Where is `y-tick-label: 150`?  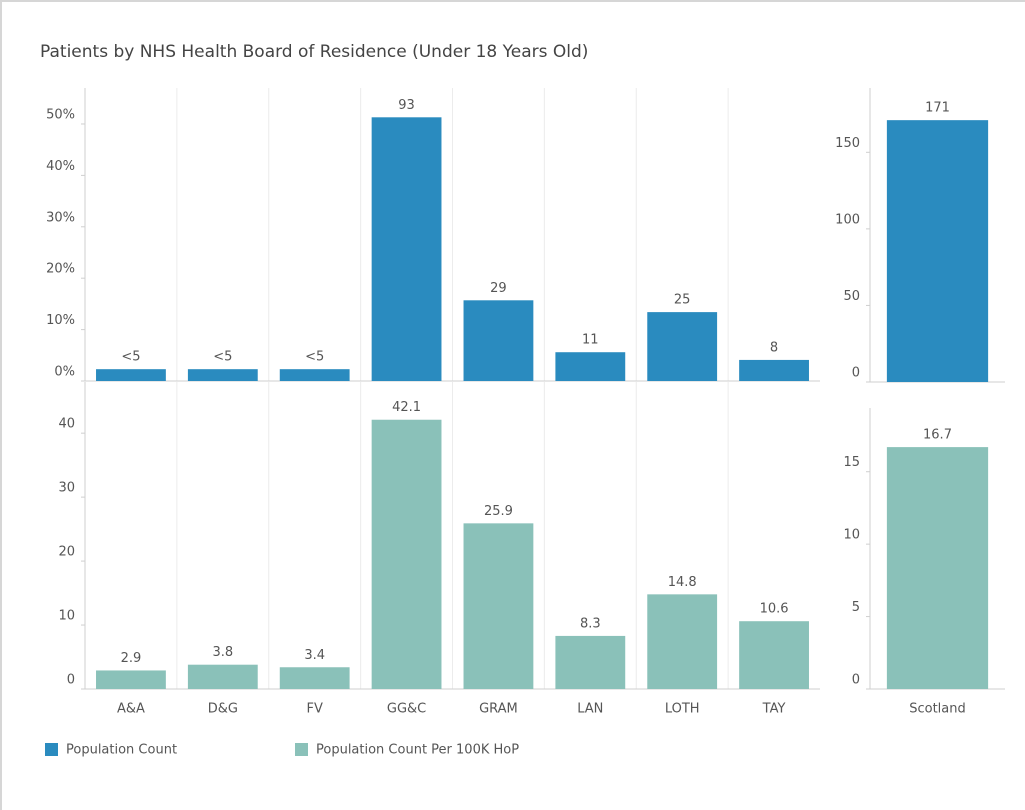
y-tick-label: 150 is located at coordinates (847, 143).